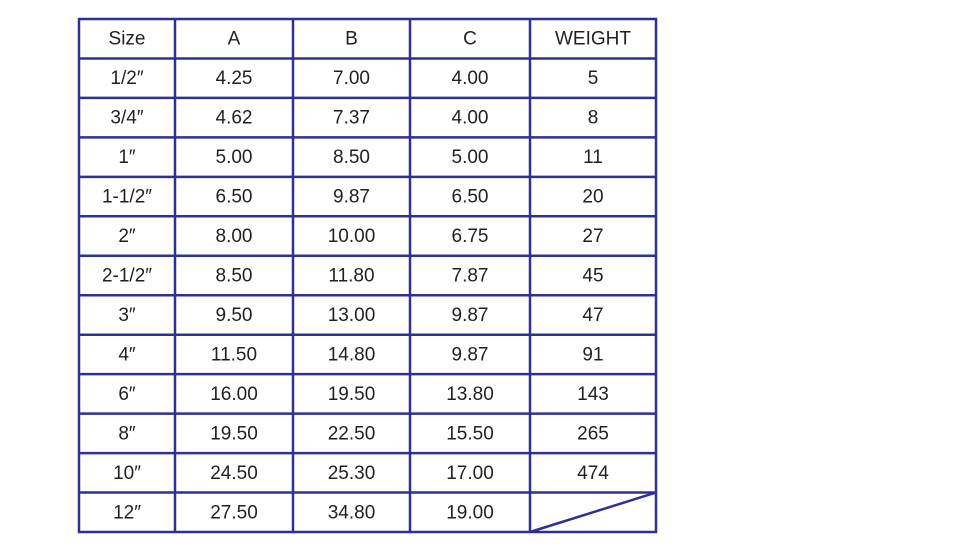 This screenshot has width=960, height=554. Describe the element at coordinates (127, 512) in the screenshot. I see `size-cell: 12″` at that location.